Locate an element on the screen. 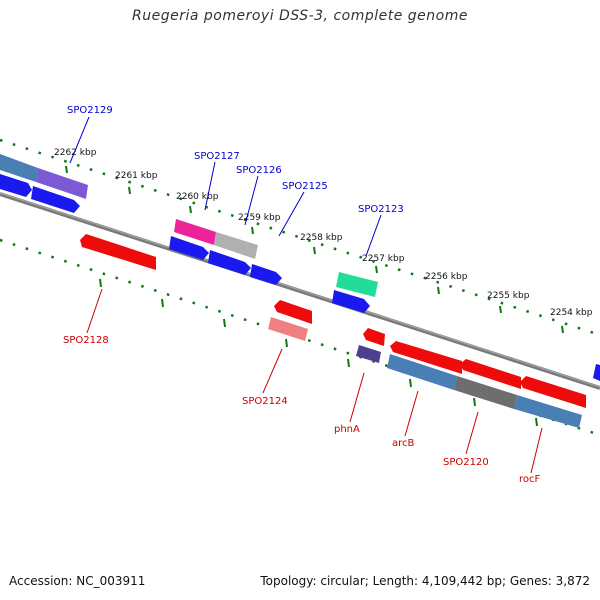  tick-label-2260: 2260 kbp is located at coordinates (197, 197).